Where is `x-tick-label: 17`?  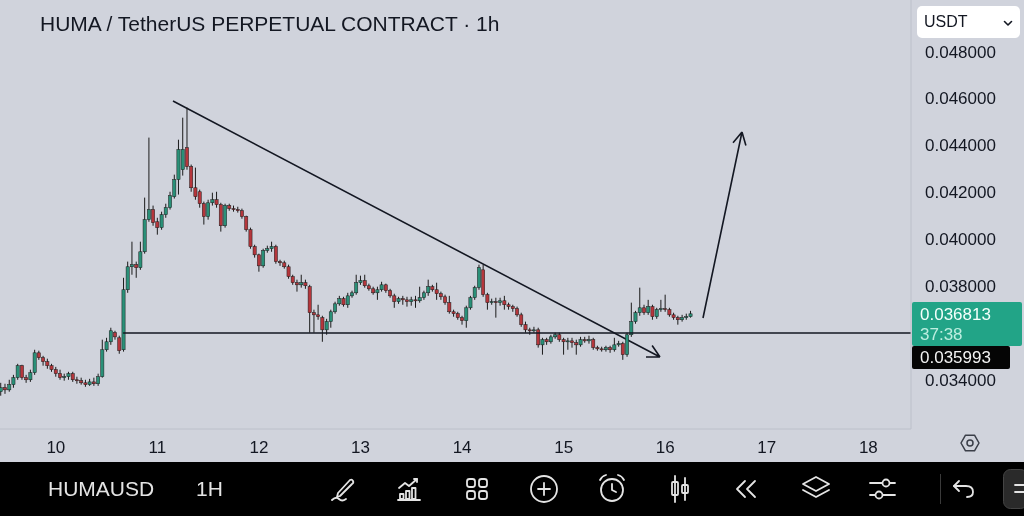 x-tick-label: 17 is located at coordinates (767, 448).